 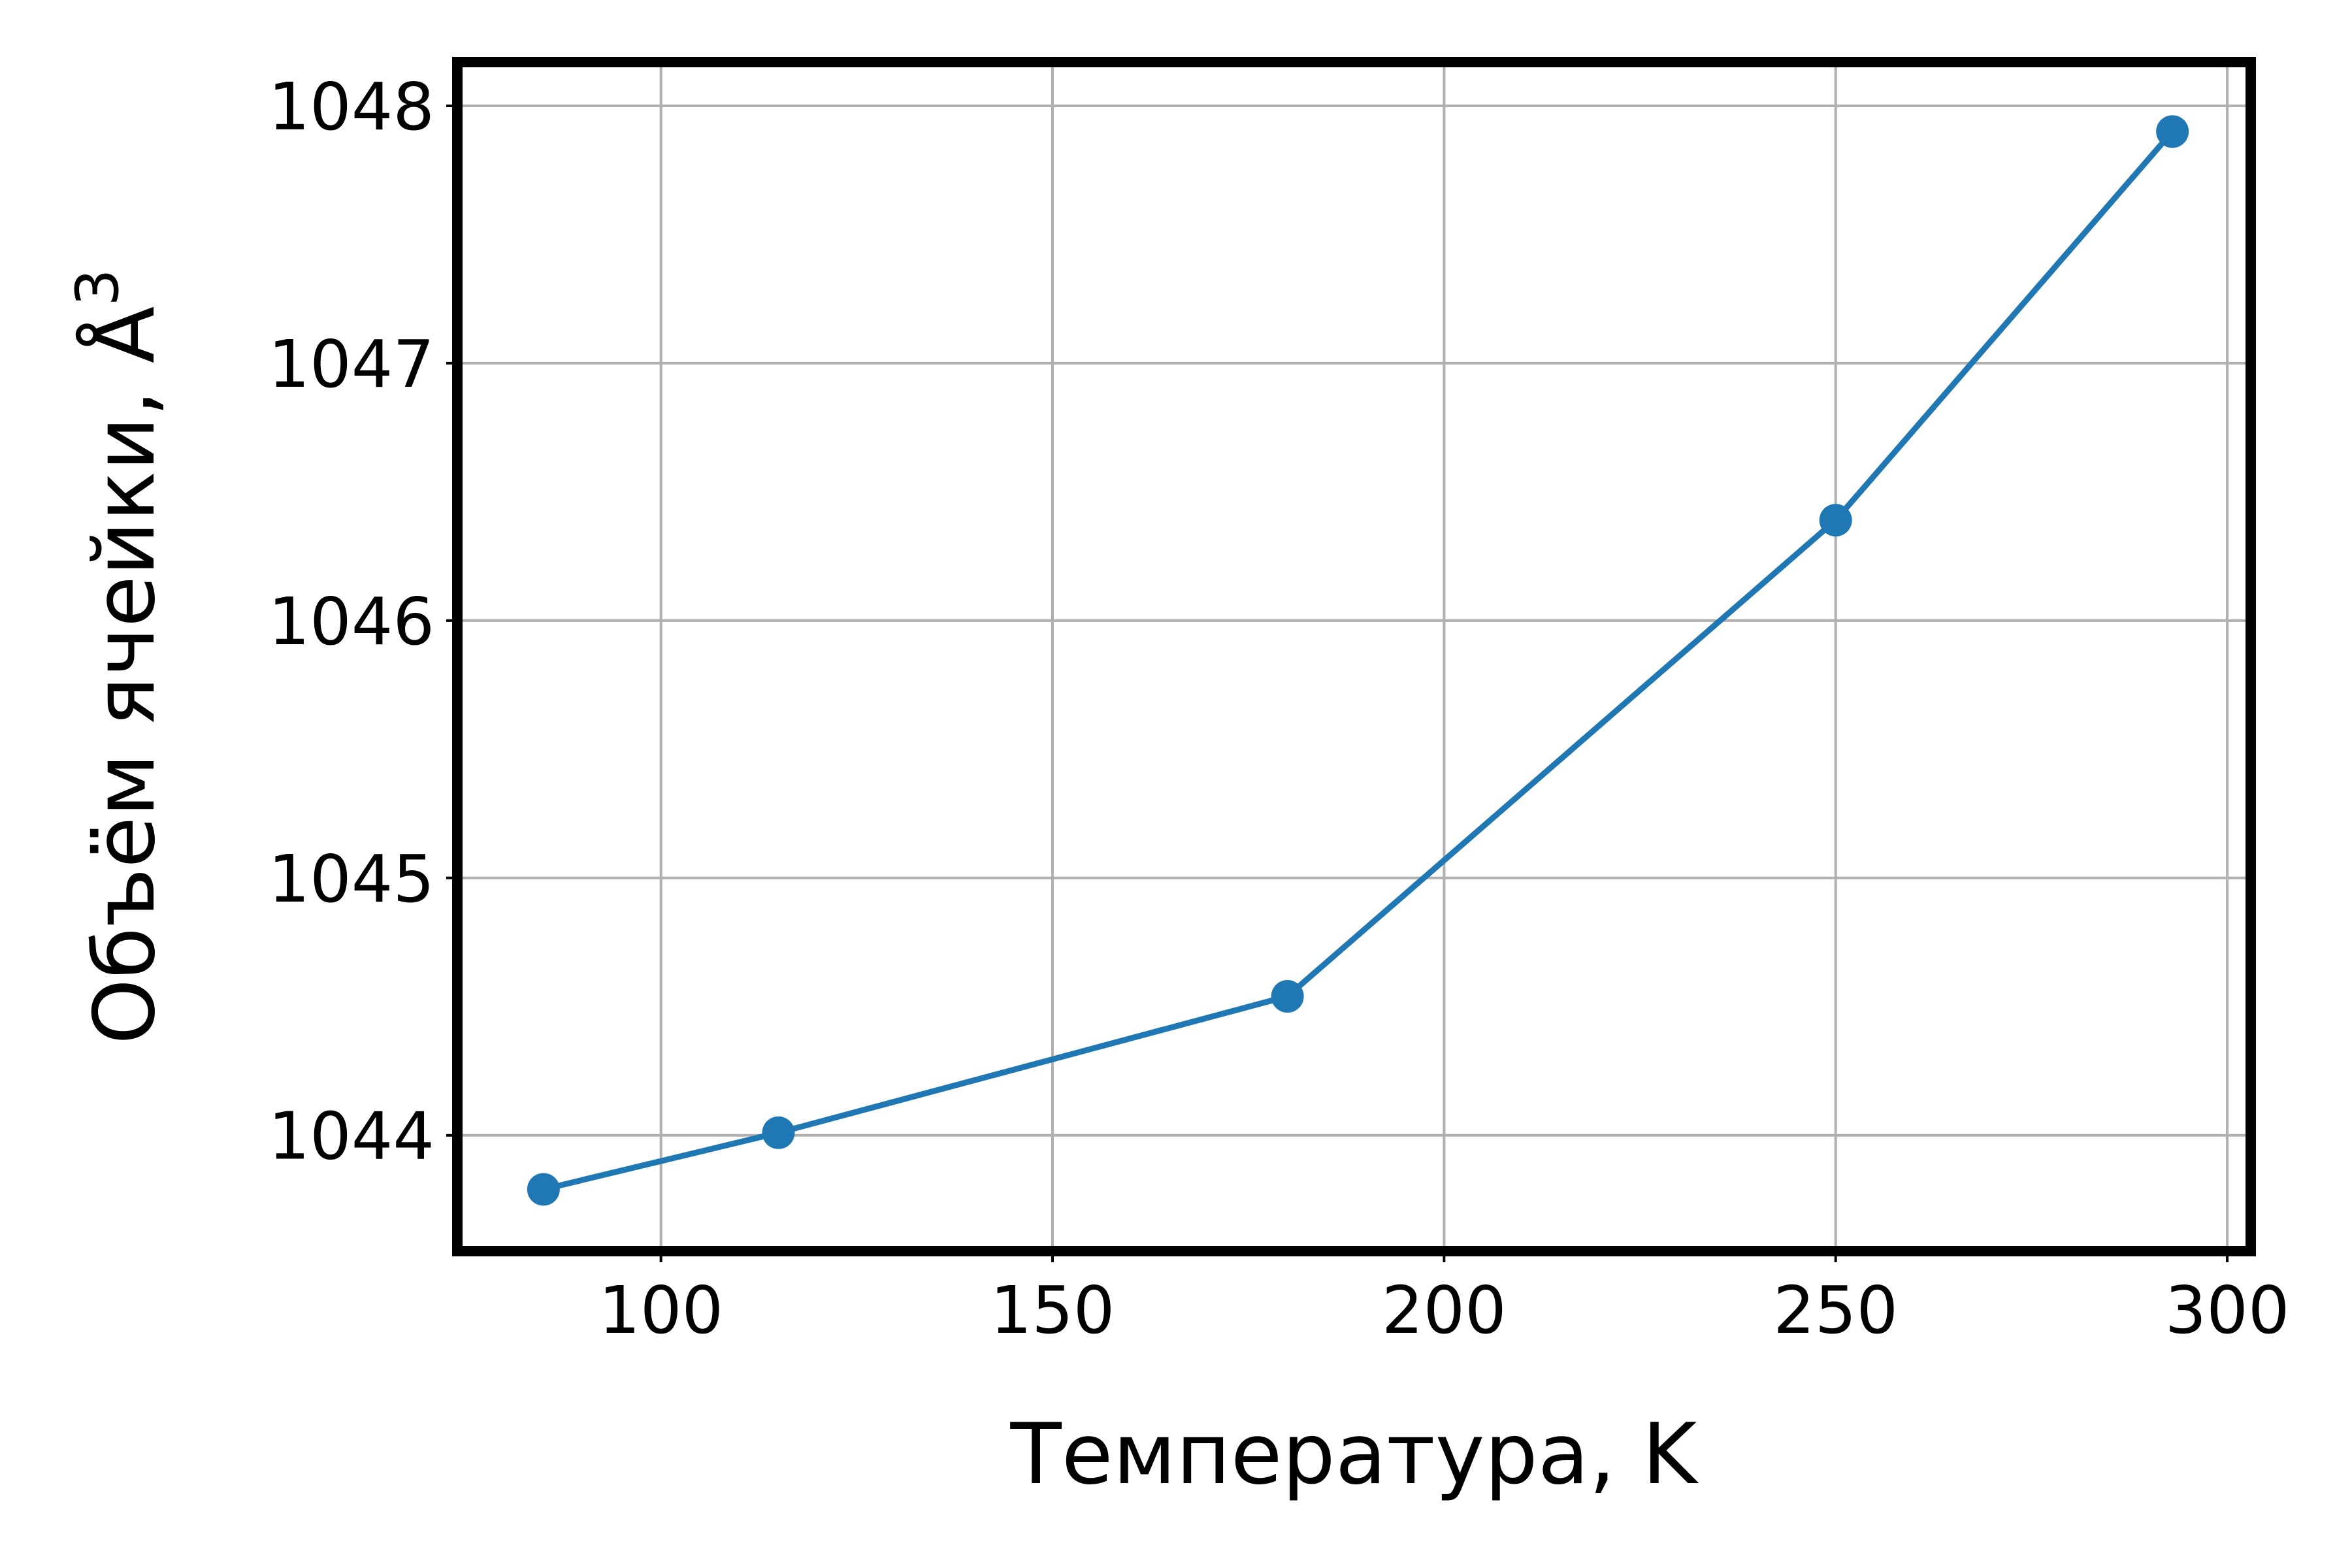 What do you see at coordinates (660, 1310) in the screenshot?
I see `x-tick-label: 100` at bounding box center [660, 1310].